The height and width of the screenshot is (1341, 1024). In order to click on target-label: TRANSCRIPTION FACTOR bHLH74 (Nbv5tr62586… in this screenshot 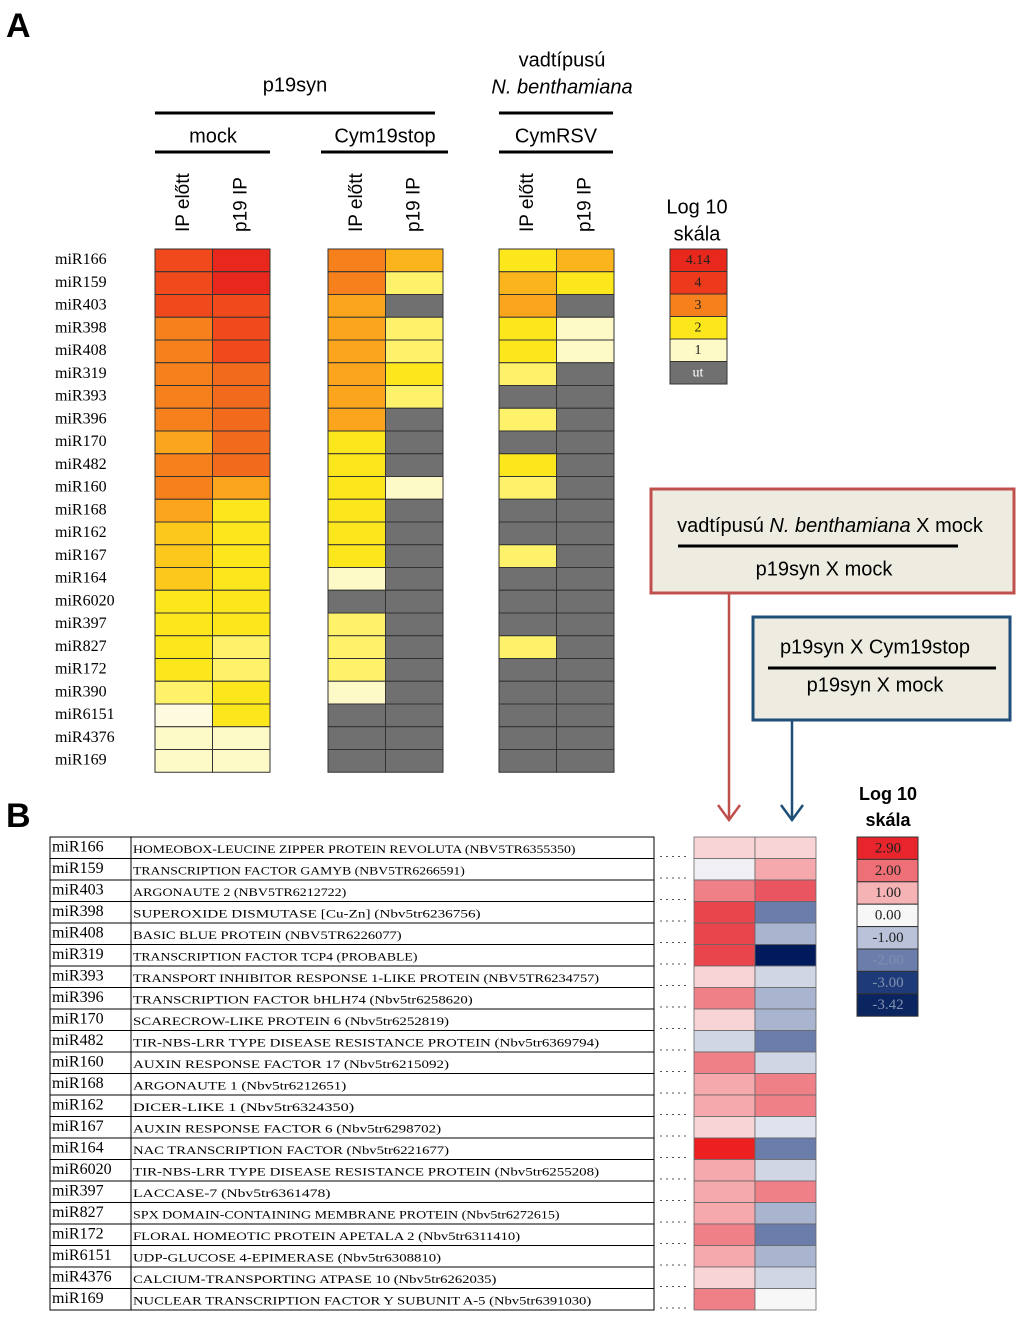, I will do `click(303, 999)`.